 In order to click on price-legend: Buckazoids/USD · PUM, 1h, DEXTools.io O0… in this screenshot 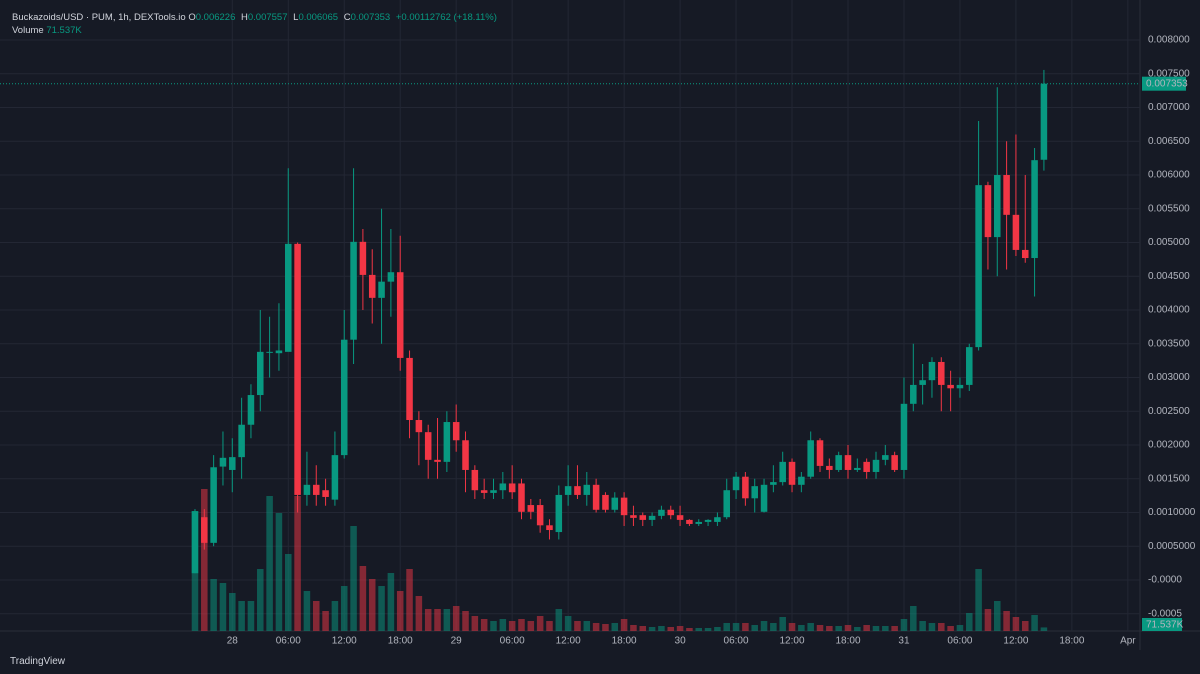, I will do `click(256, 17)`.